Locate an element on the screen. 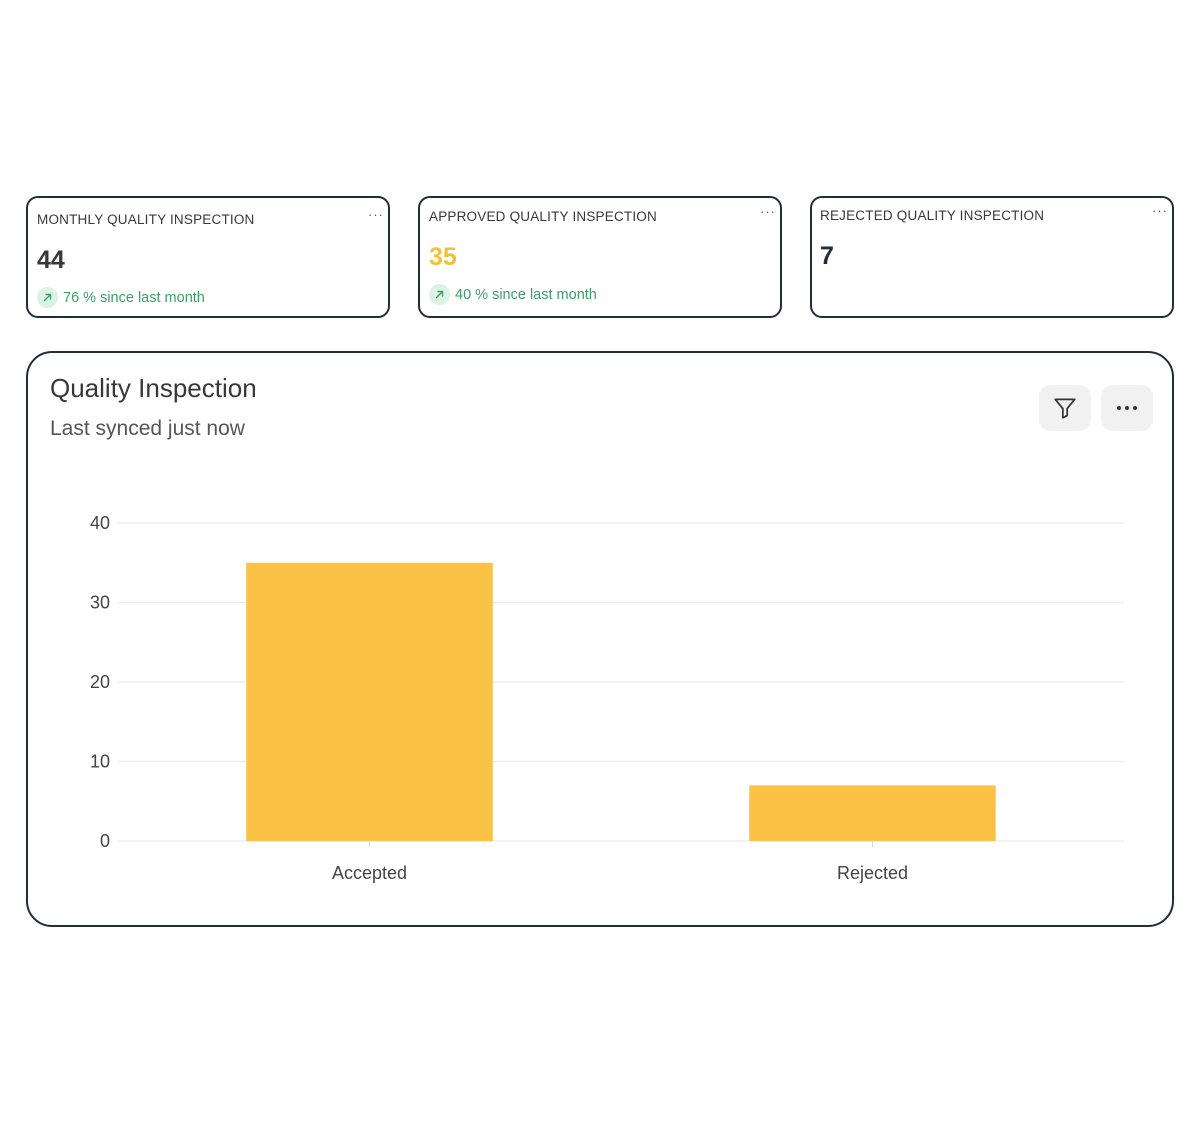 Image resolution: width=1200 pixels, height=1122 pixels. y-tick-label: 30 is located at coordinates (100, 603).